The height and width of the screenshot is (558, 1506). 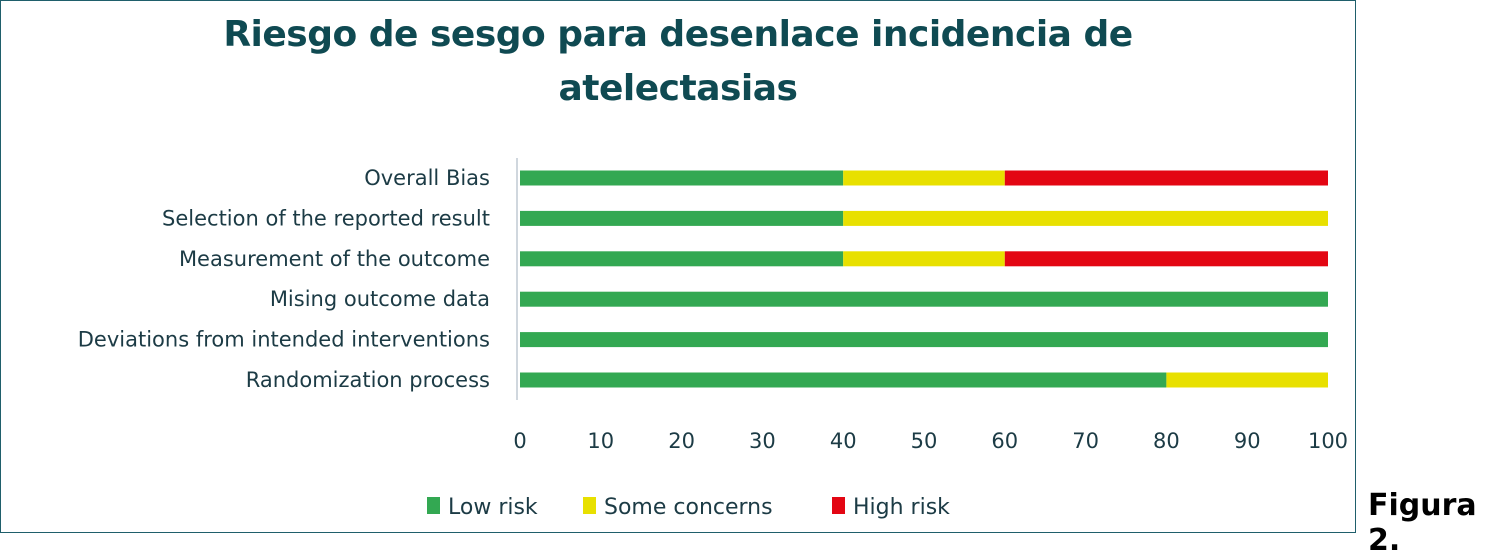 What do you see at coordinates (1422, 523) in the screenshot?
I see `figure-caption: Figura 2.` at bounding box center [1422, 523].